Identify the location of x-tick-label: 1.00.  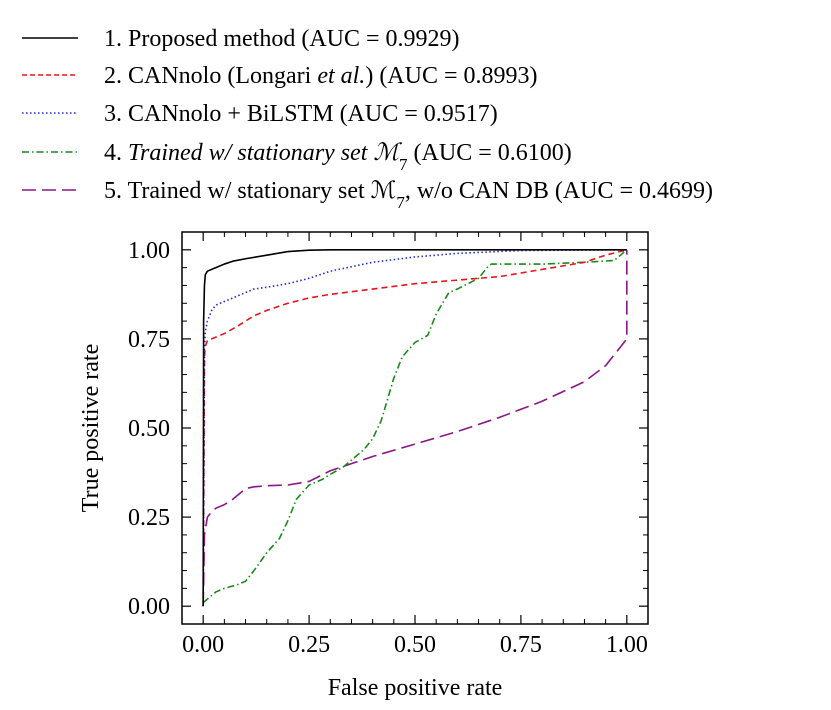
(627, 645).